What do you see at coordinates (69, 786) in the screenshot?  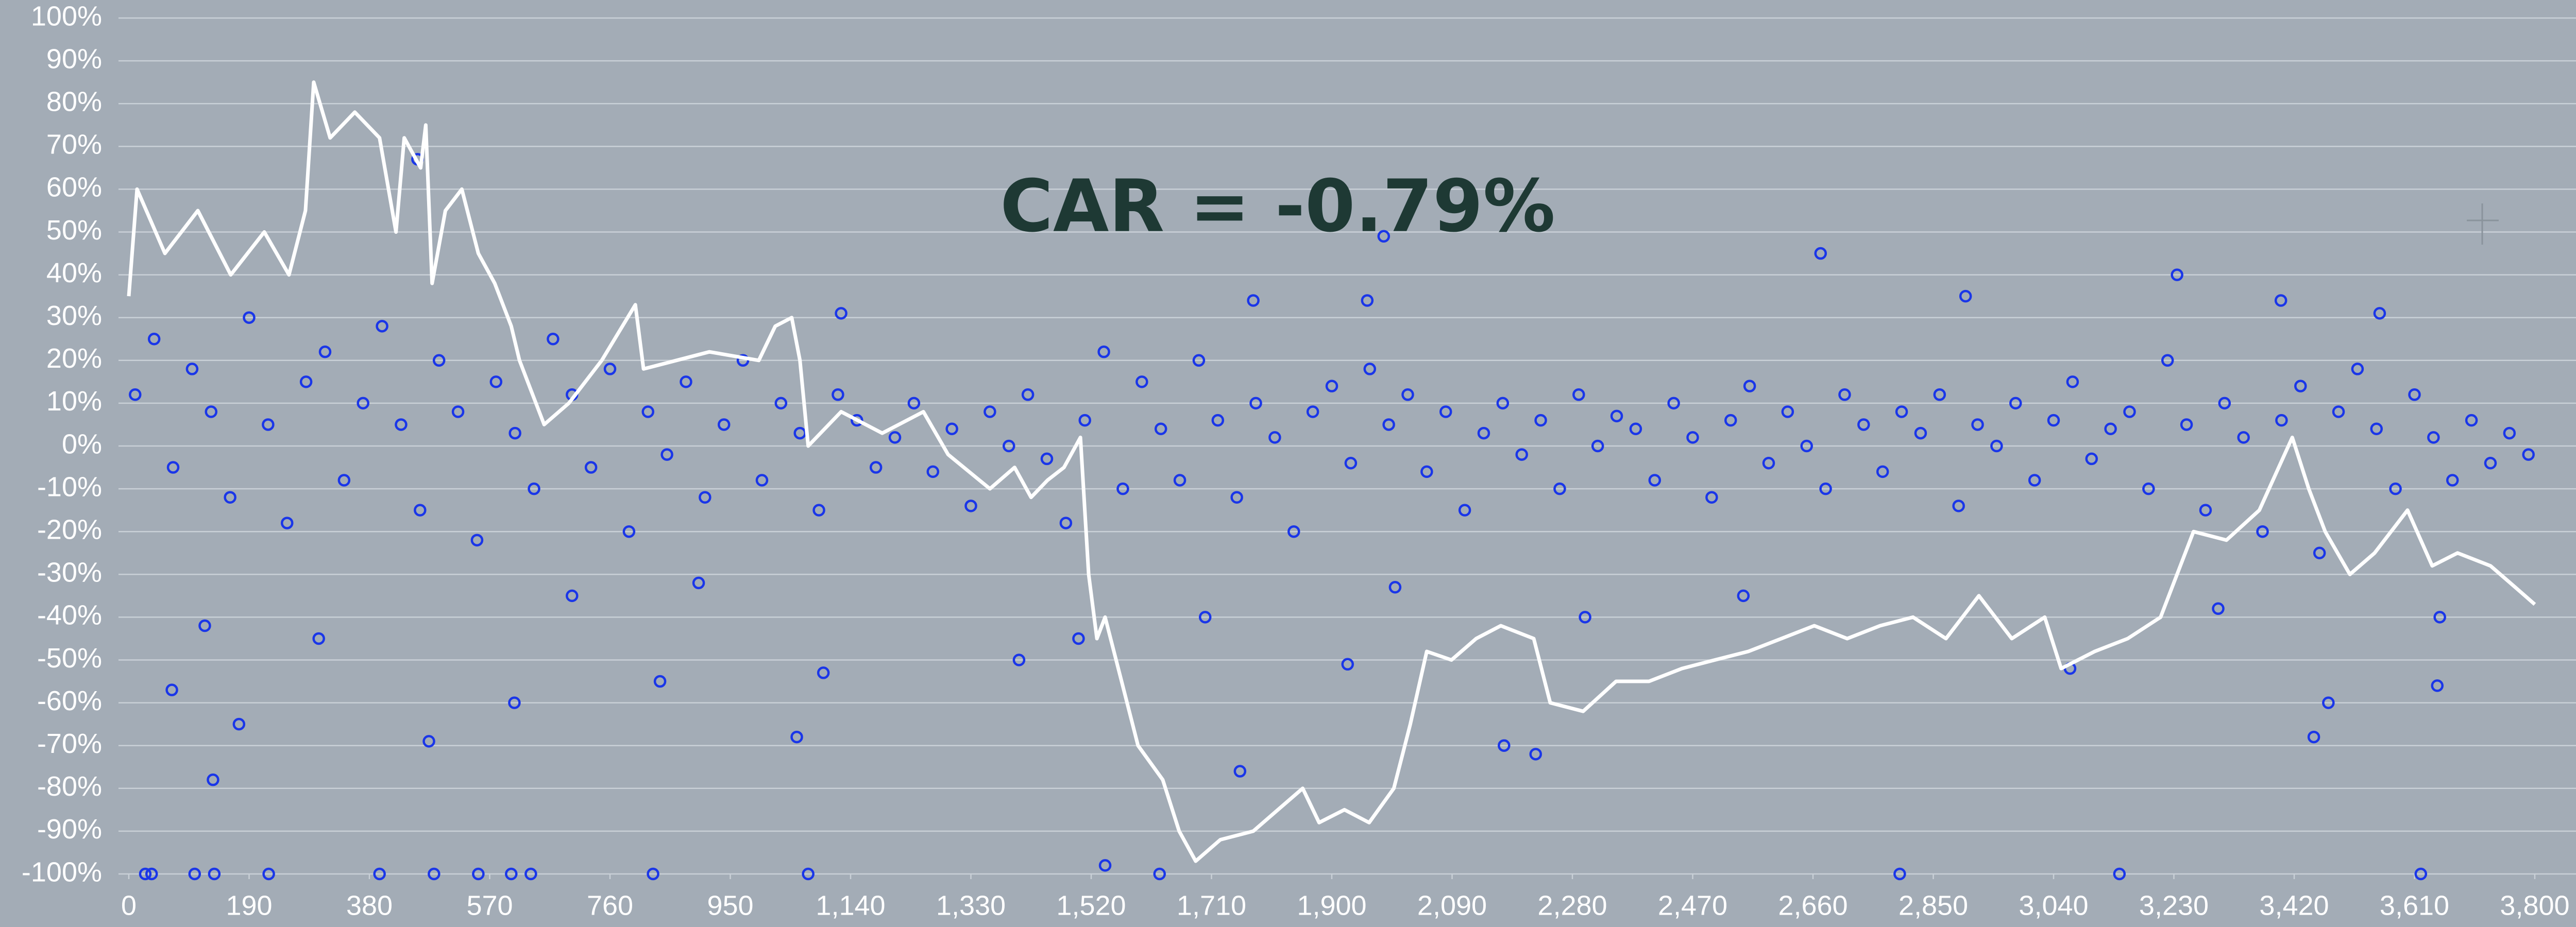 I see `y-tick-label: -80%` at bounding box center [69, 786].